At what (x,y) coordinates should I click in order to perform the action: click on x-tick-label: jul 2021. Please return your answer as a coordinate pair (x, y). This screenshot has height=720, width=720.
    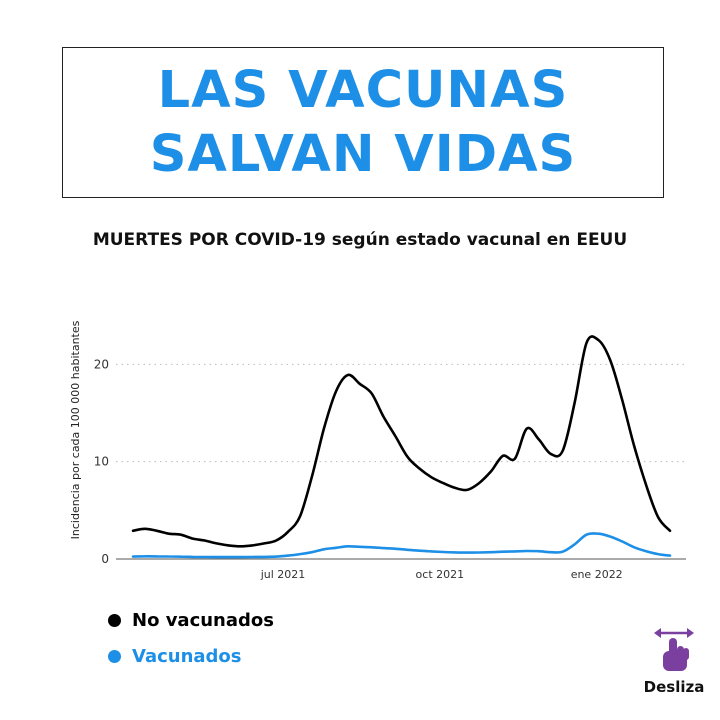
    Looking at the image, I should click on (283, 574).